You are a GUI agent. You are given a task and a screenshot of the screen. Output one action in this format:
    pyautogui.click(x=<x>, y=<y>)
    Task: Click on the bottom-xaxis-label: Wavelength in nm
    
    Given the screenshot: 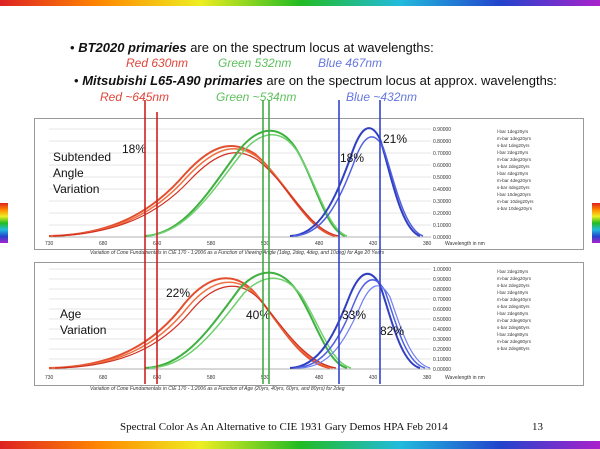 What is the action you would take?
    pyautogui.click(x=465, y=378)
    